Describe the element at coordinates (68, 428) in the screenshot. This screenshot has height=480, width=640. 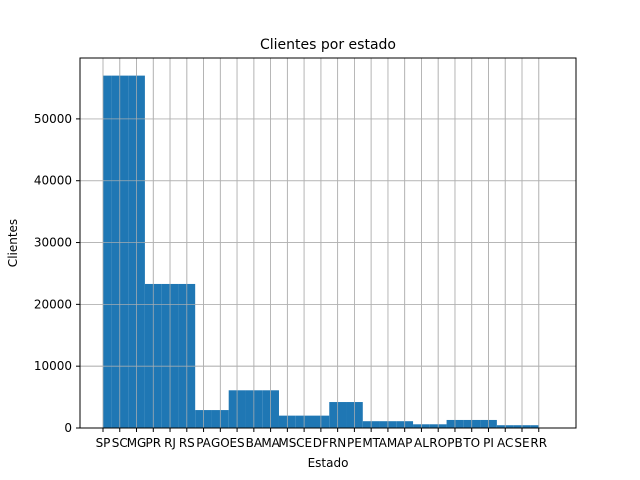
I see `y-tick-label: 0` at that location.